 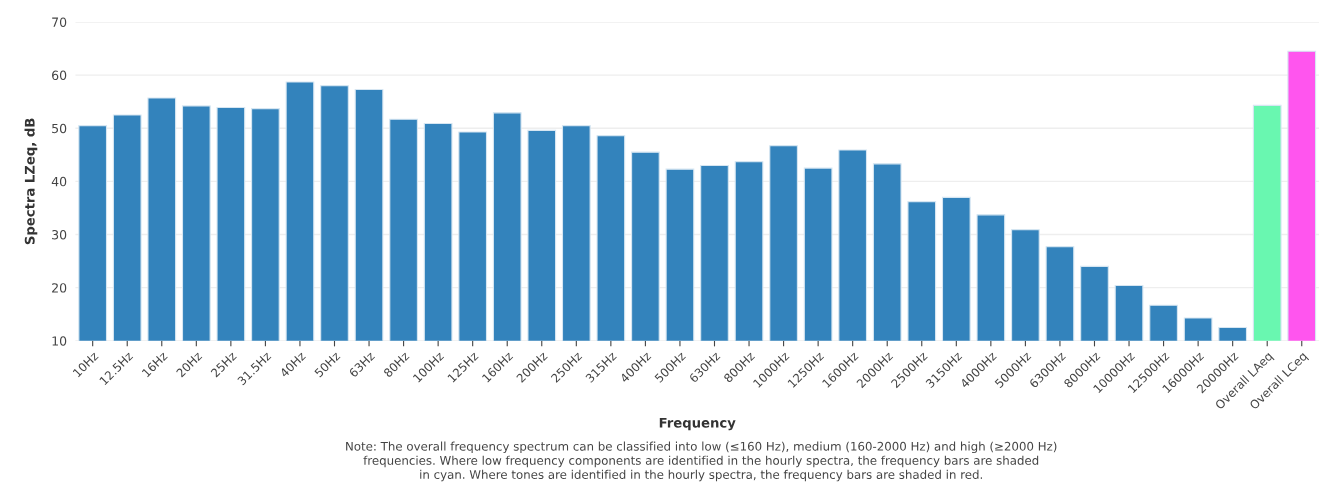 What do you see at coordinates (697, 424) in the screenshot?
I see `x-axis-title: Frequency` at bounding box center [697, 424].